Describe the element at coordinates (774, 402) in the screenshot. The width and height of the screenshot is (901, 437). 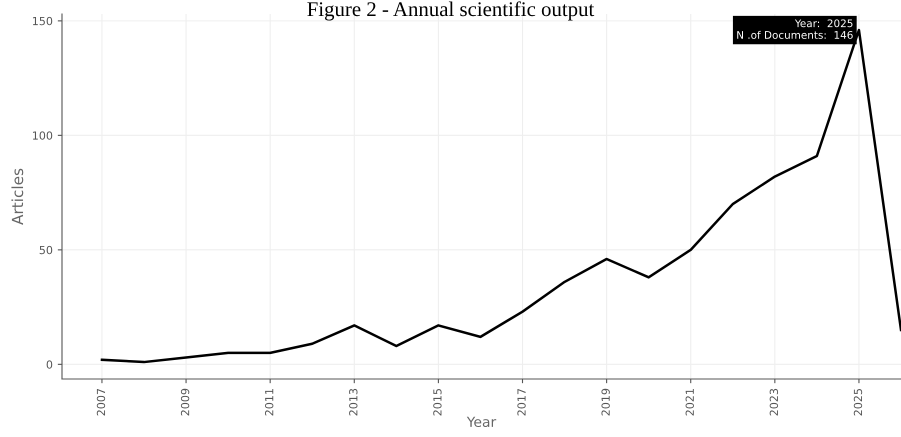
I see `x-tick-label: 2023` at that location.